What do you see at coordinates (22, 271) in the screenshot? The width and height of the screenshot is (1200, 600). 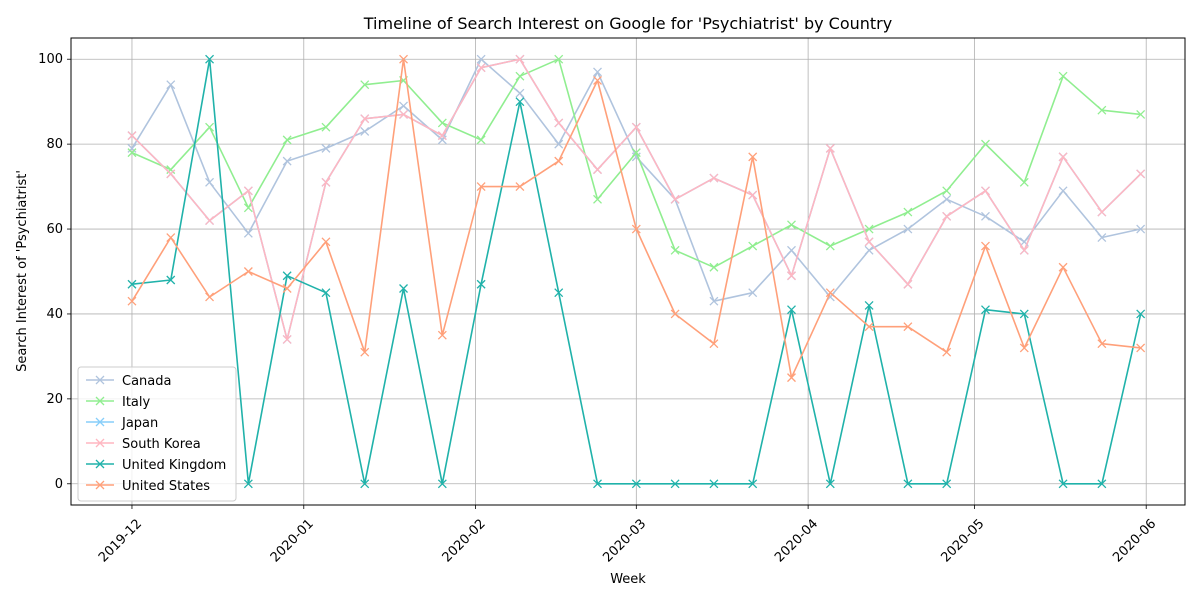 I see `y-axis-label: Search Interest of 'Psychiatrist'` at bounding box center [22, 271].